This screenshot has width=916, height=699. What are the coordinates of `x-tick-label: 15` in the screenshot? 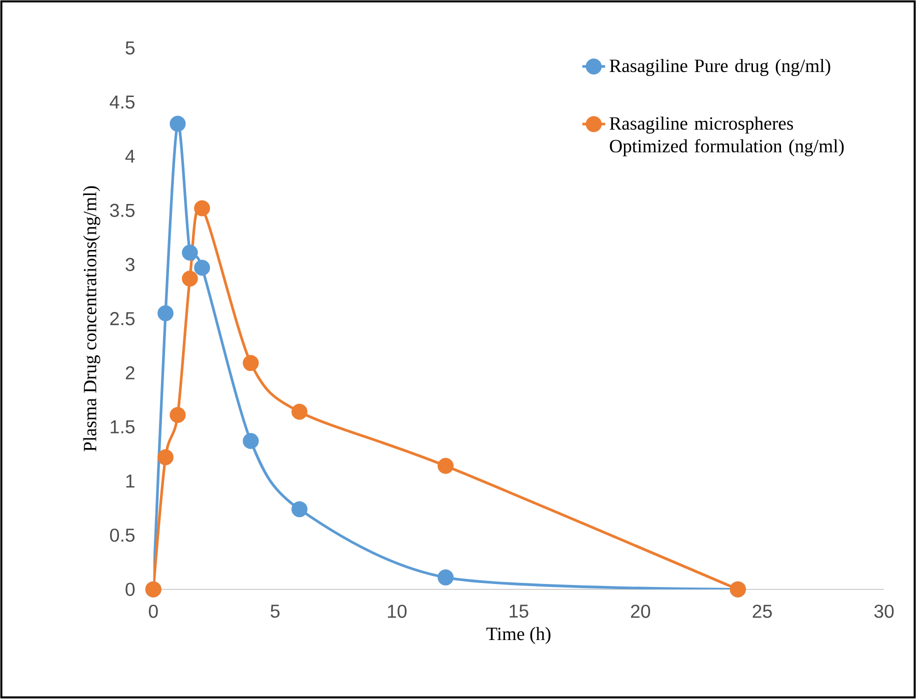 It's located at (519, 611).